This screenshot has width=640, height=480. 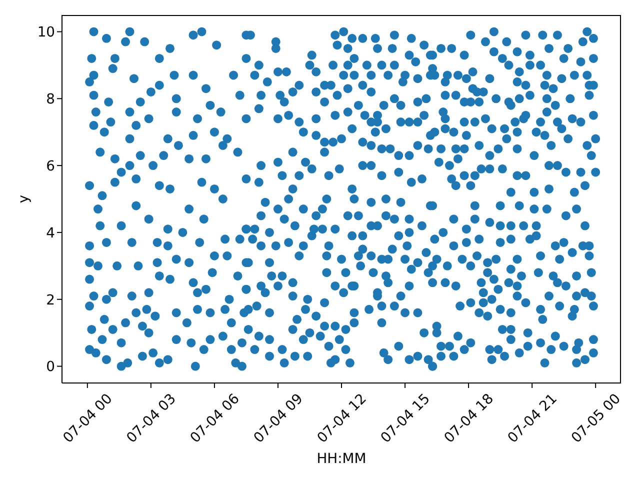 I want to click on y-tick-label: 6, so click(x=50, y=166).